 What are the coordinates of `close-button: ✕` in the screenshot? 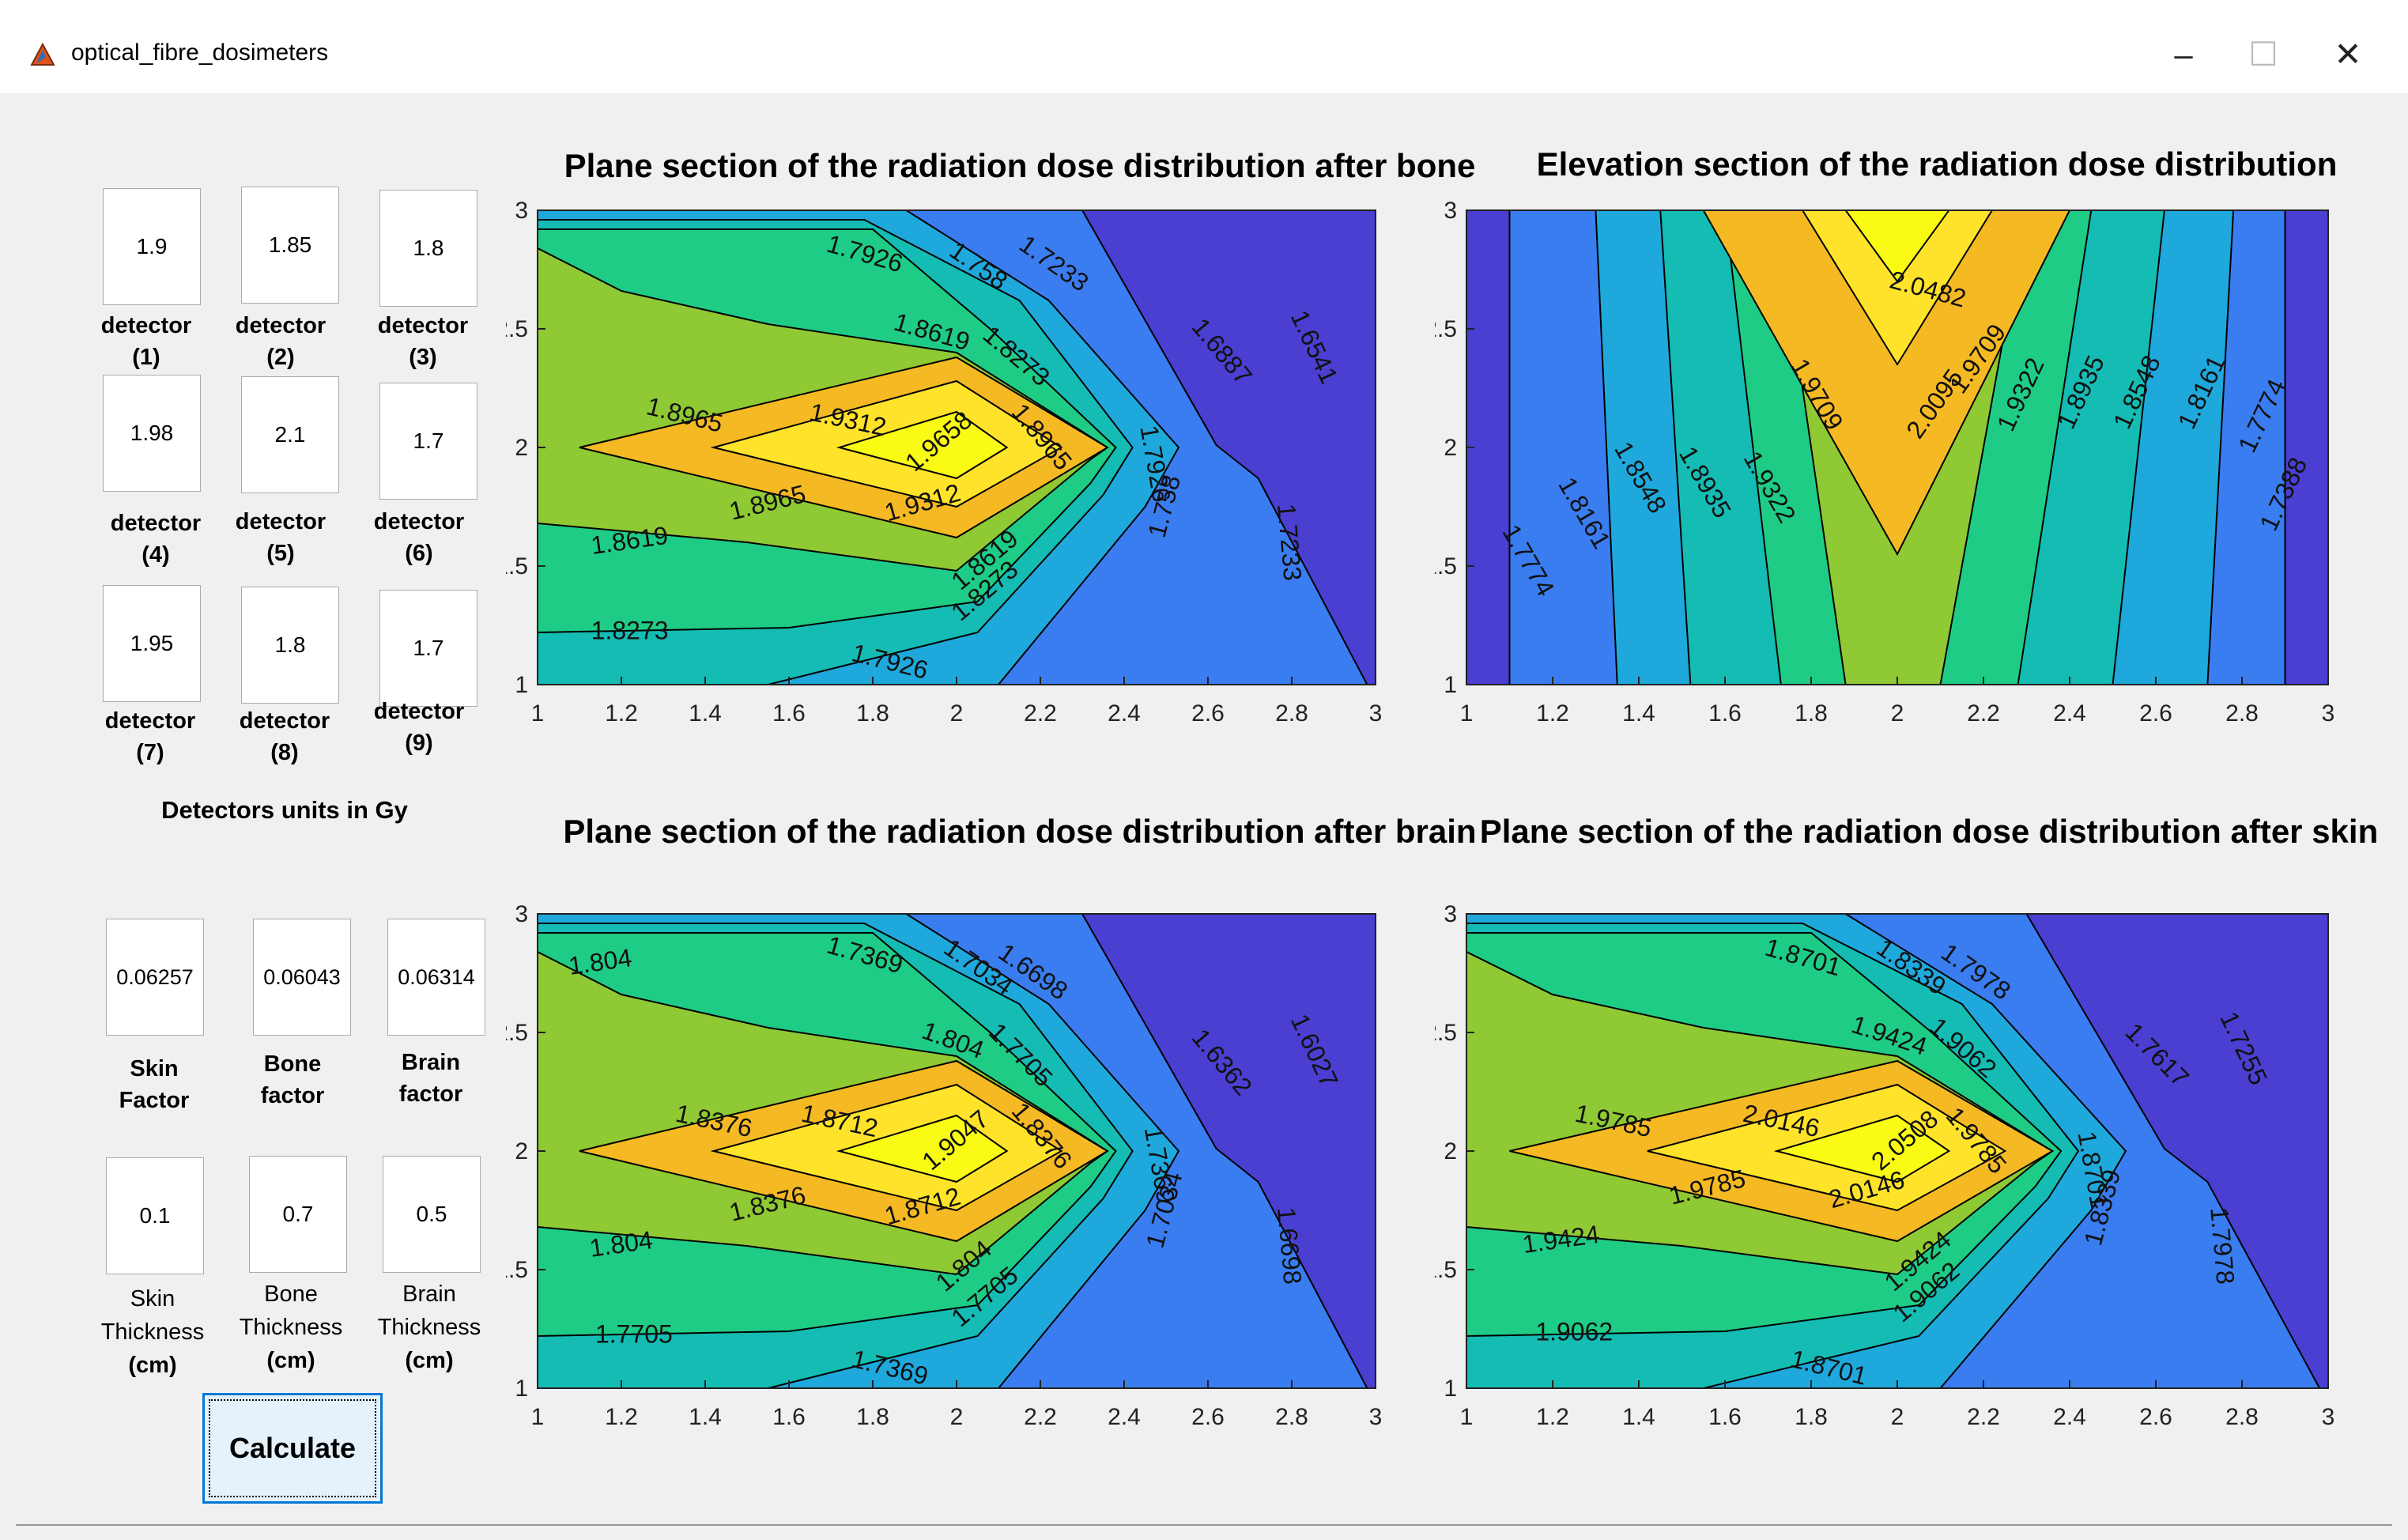 It's located at (2348, 54).